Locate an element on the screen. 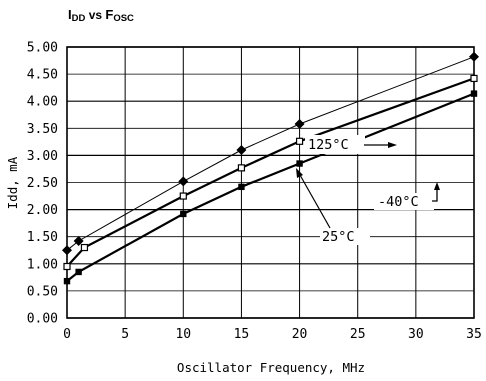  y-axis-label: Idd, mA is located at coordinates (12, 182).